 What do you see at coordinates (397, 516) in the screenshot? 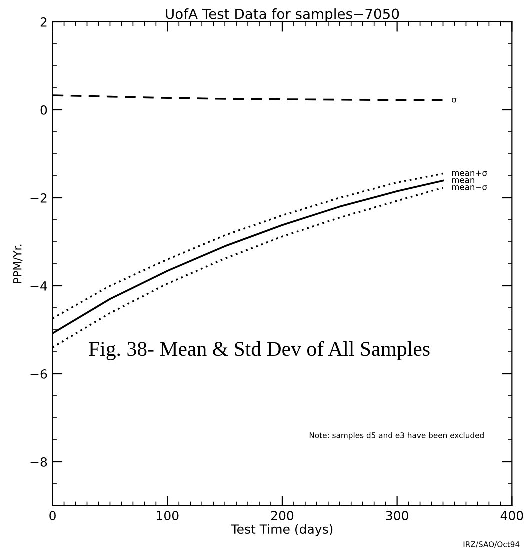
I see `x-tick-label: 300` at bounding box center [397, 516].